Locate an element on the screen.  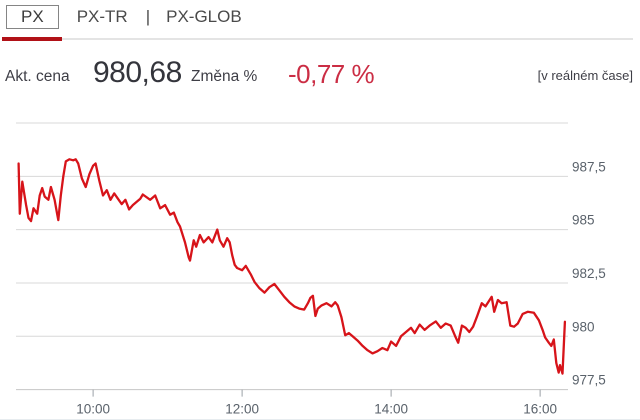
tab-underline-track is located at coordinates (317, 39).